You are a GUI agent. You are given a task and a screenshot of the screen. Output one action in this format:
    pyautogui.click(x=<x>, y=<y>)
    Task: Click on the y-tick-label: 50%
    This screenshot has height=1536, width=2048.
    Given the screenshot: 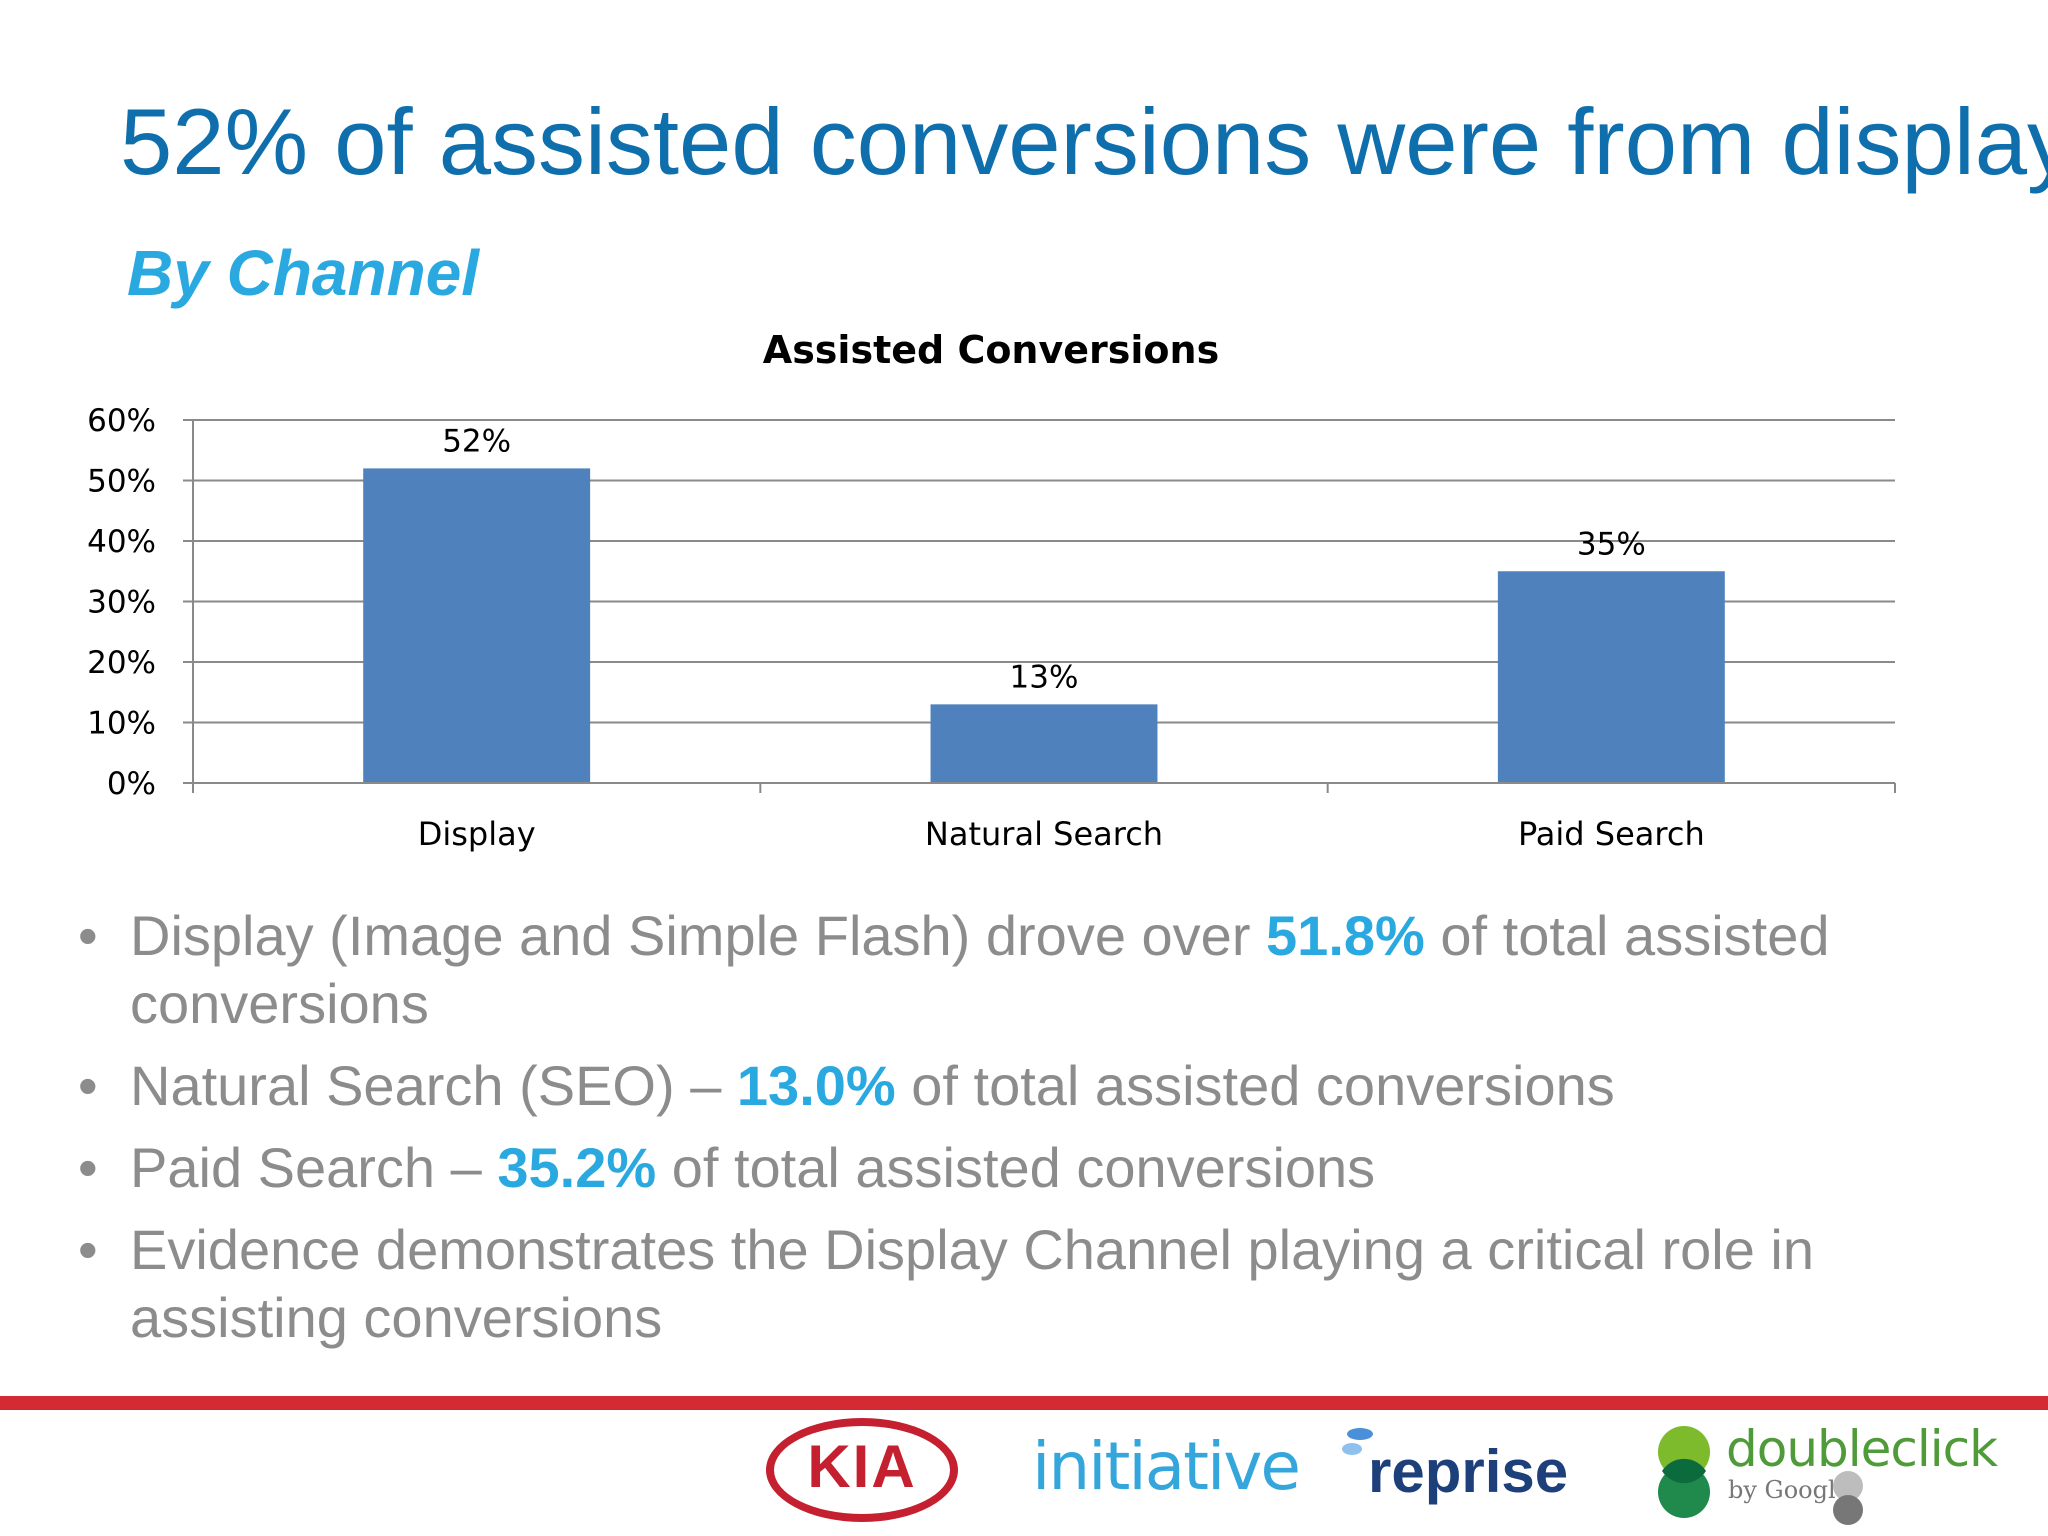 What is the action you would take?
    pyautogui.click(x=121, y=482)
    